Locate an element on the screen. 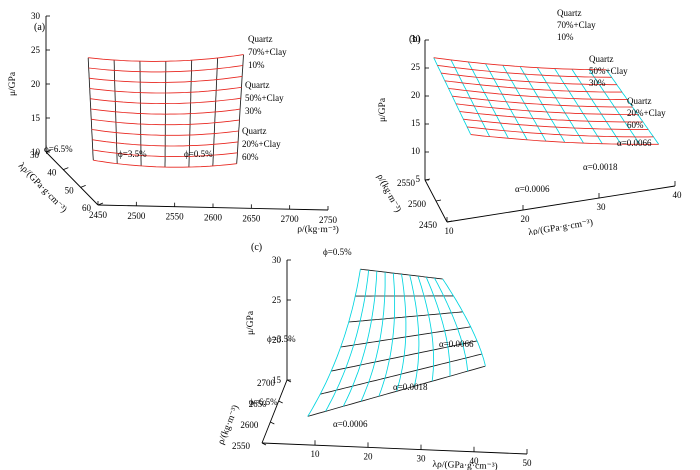 This screenshot has height=470, width=700. iso-line-crack_density_alpha-0.0036 is located at coordinates (401, 333).